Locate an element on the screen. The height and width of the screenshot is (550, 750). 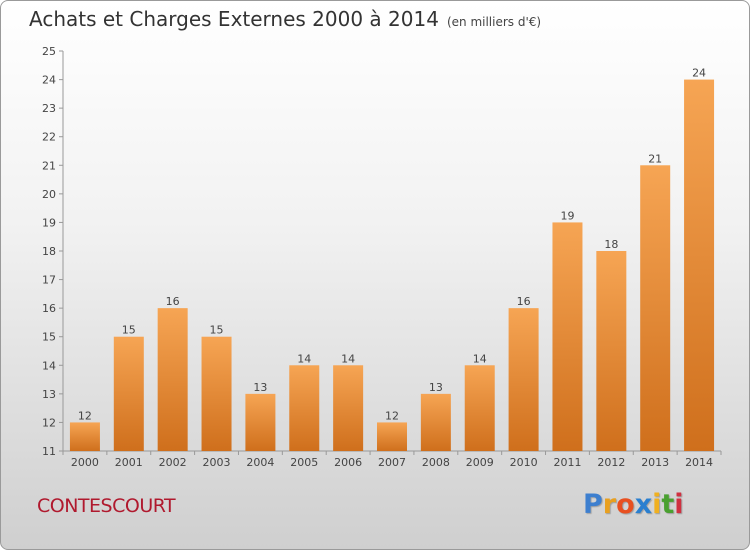
x-tick-label: 2005 is located at coordinates (304, 462).